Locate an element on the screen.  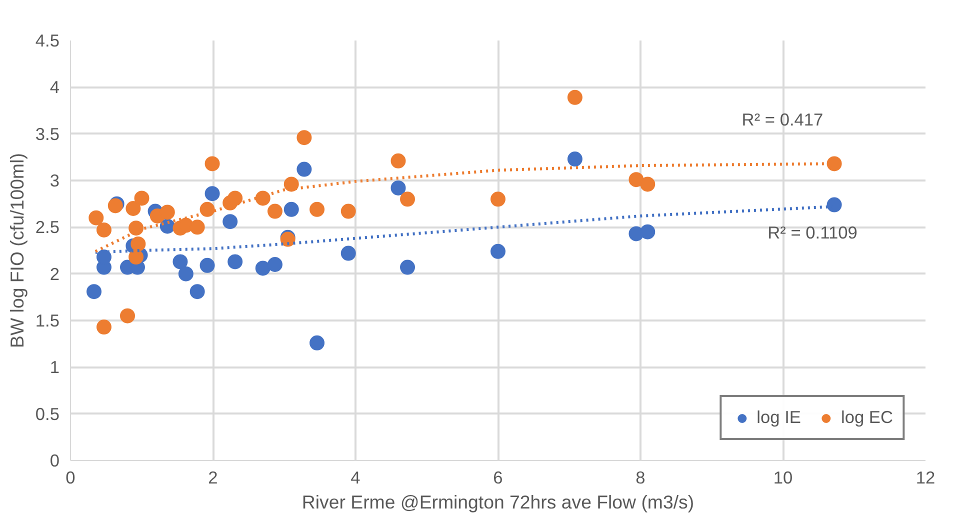
x-tick-label: 2 is located at coordinates (213, 478).